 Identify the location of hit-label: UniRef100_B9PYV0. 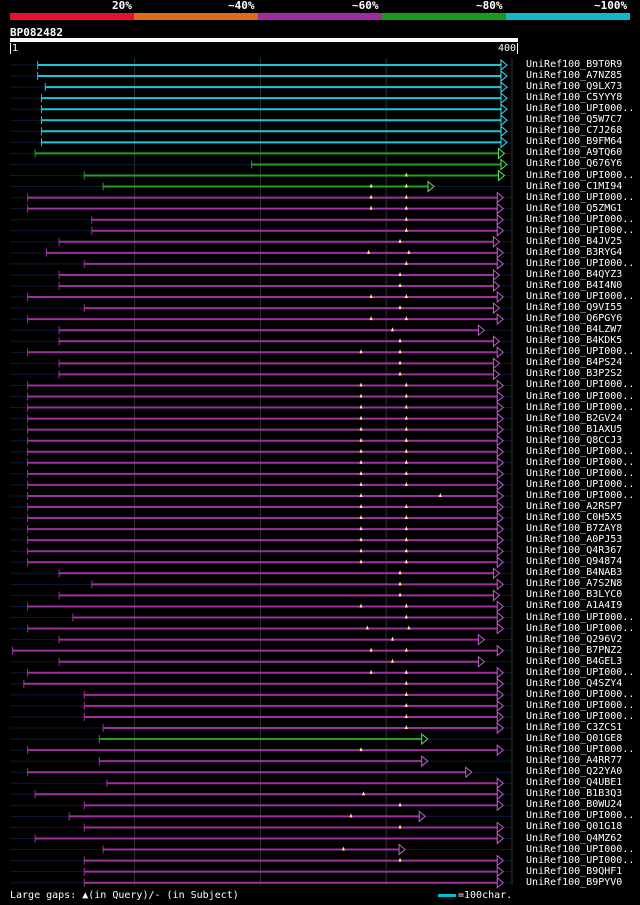
(574, 882).